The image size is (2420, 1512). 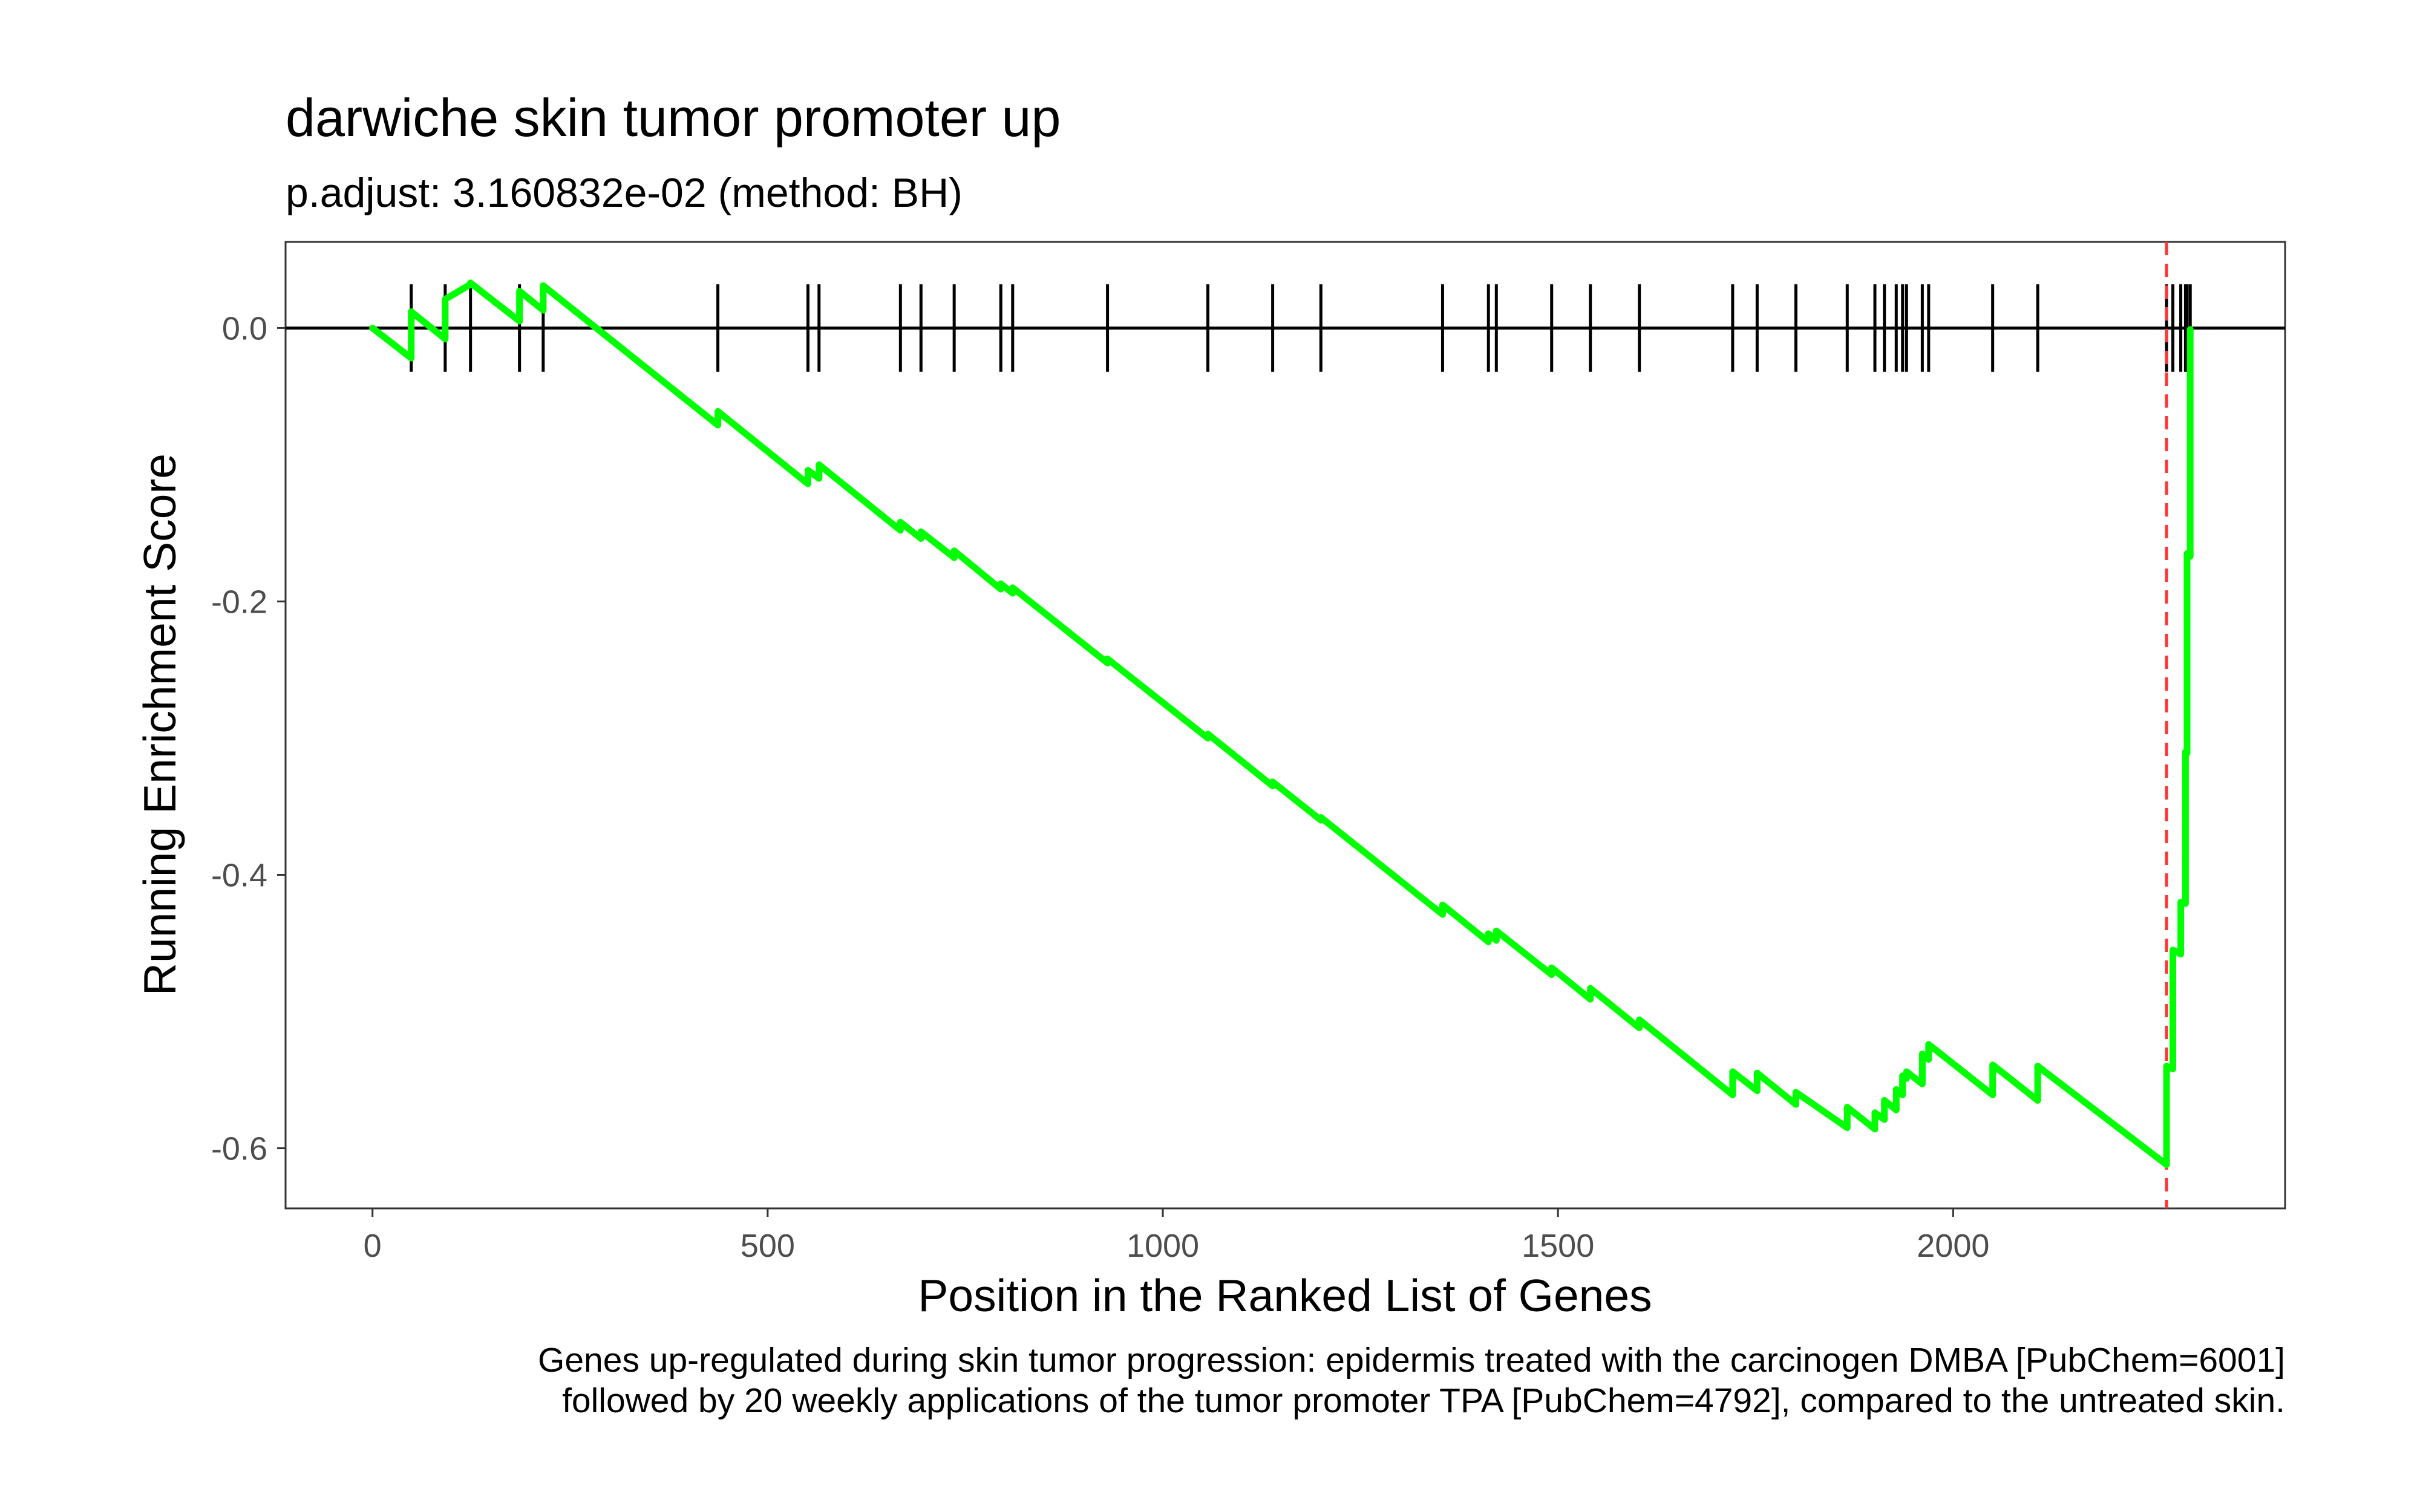 I want to click on chart-subtitle: p.adjust: 3.160832e-02 (method: BH), so click(x=624, y=193).